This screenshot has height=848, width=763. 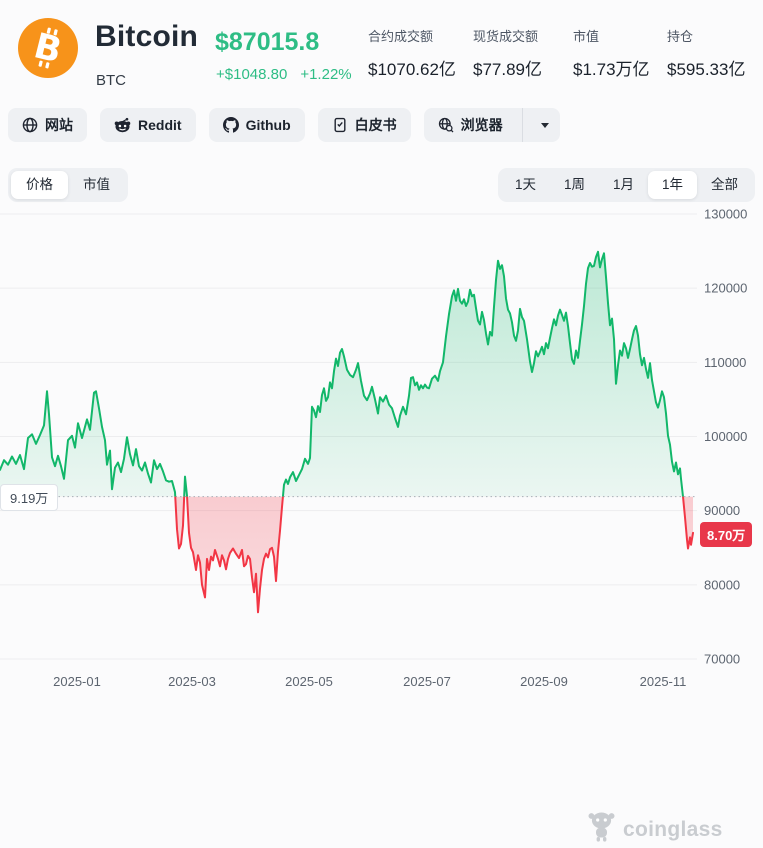 What do you see at coordinates (680, 36) in the screenshot?
I see `stat-label: 持仓` at bounding box center [680, 36].